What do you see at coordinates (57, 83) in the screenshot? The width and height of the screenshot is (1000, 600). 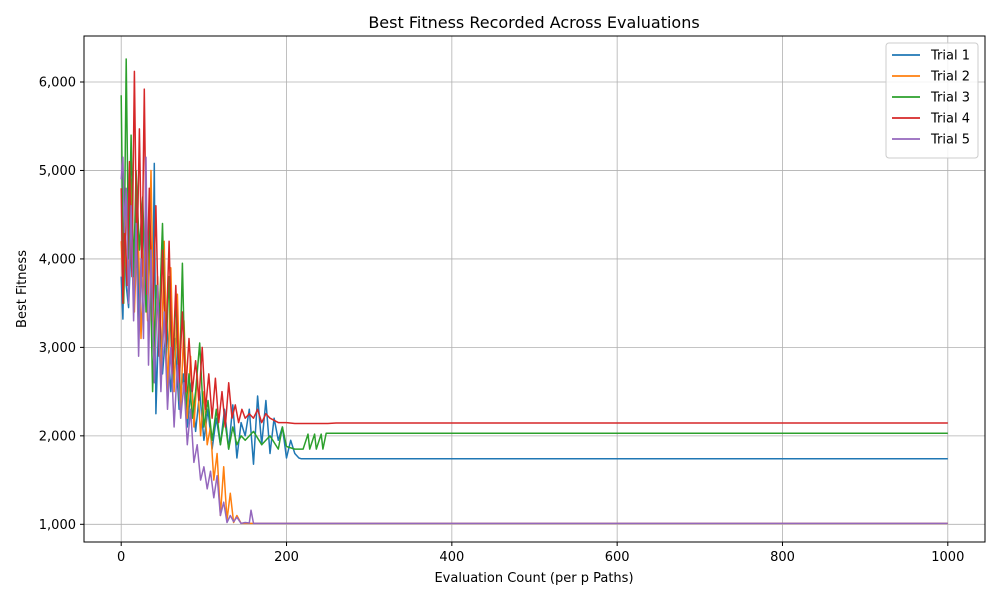 I see `y-tick-label: 6,000` at bounding box center [57, 83].